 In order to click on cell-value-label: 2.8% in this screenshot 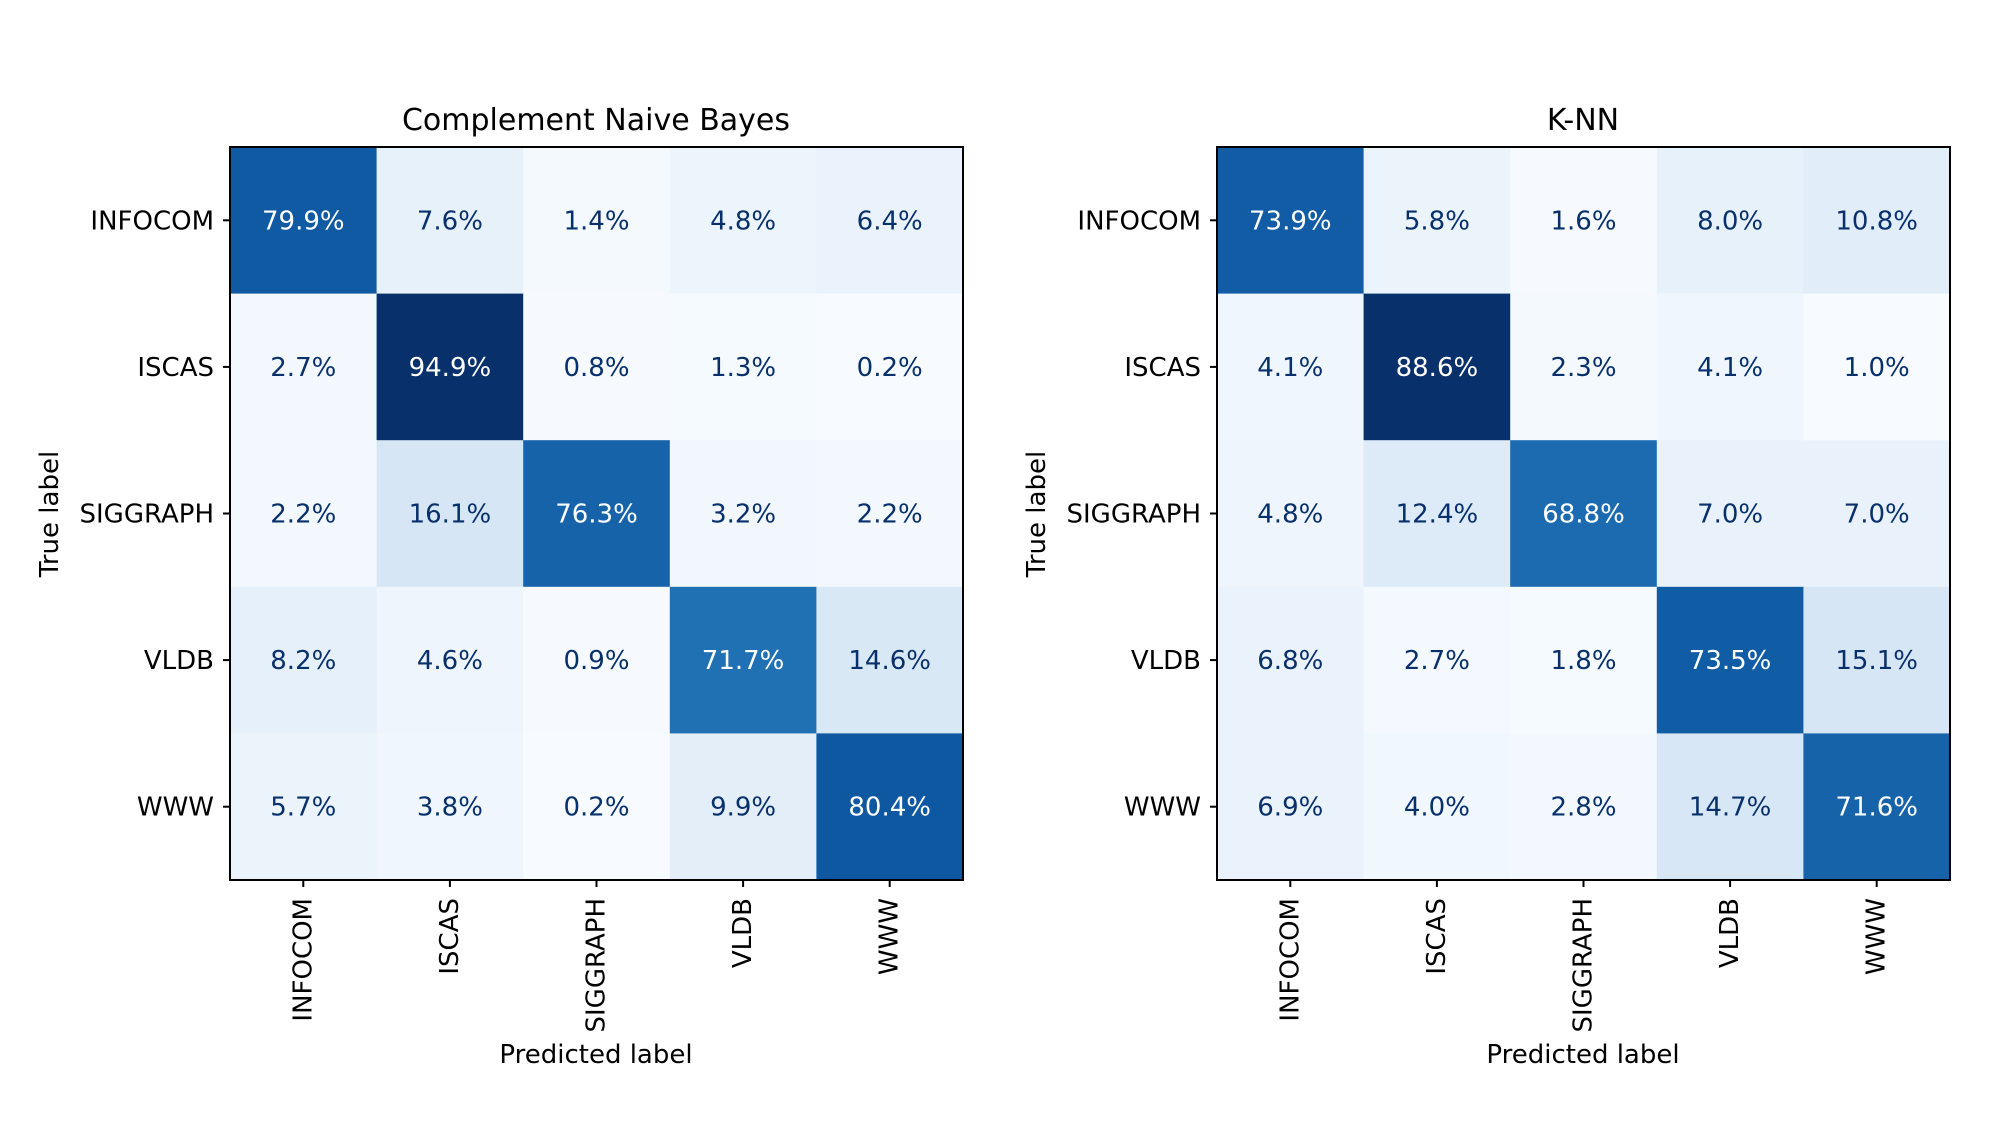, I will do `click(1583, 808)`.